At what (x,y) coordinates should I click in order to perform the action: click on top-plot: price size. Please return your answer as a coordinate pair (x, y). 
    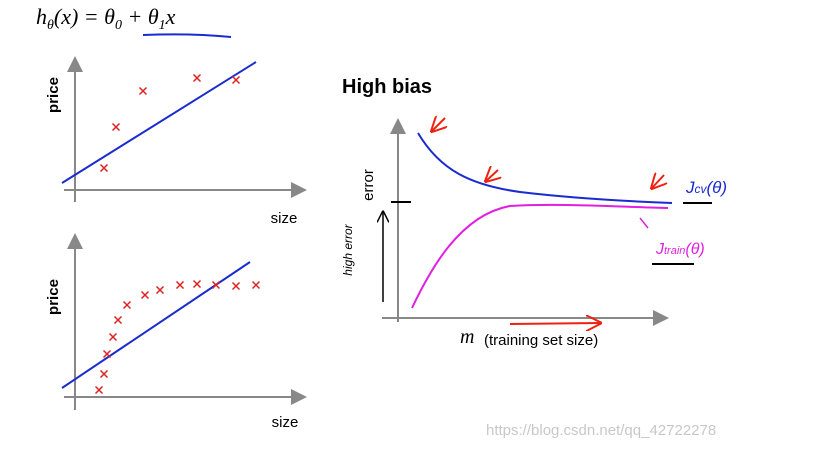
    Looking at the image, I should click on (176, 141).